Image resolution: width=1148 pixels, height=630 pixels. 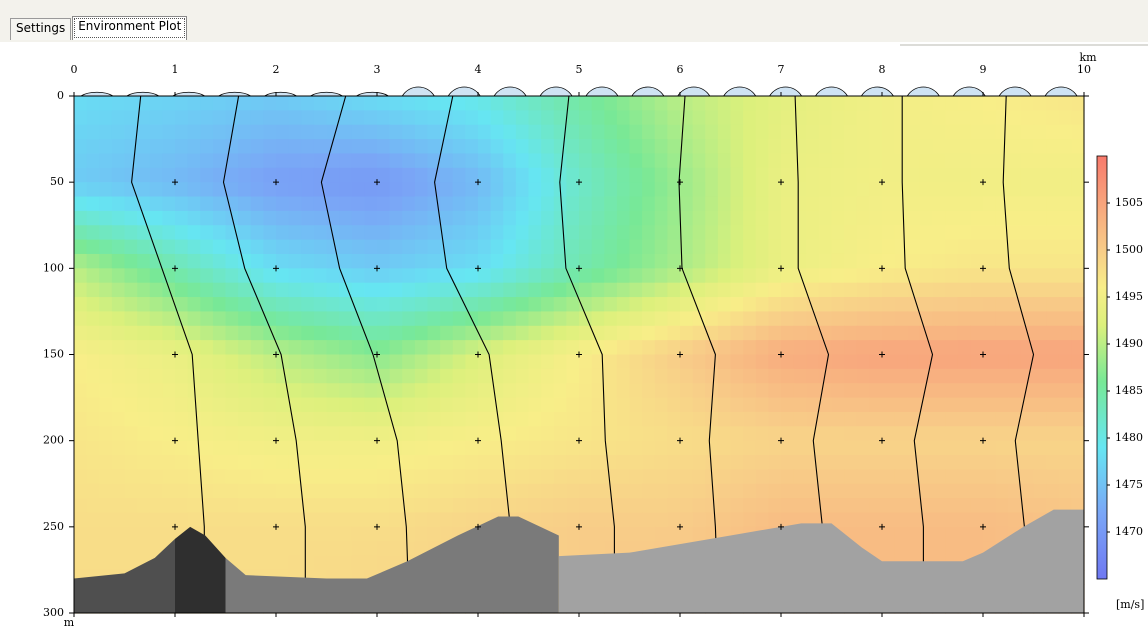 What do you see at coordinates (130, 28) in the screenshot?
I see `tab: Environment Plot` at bounding box center [130, 28].